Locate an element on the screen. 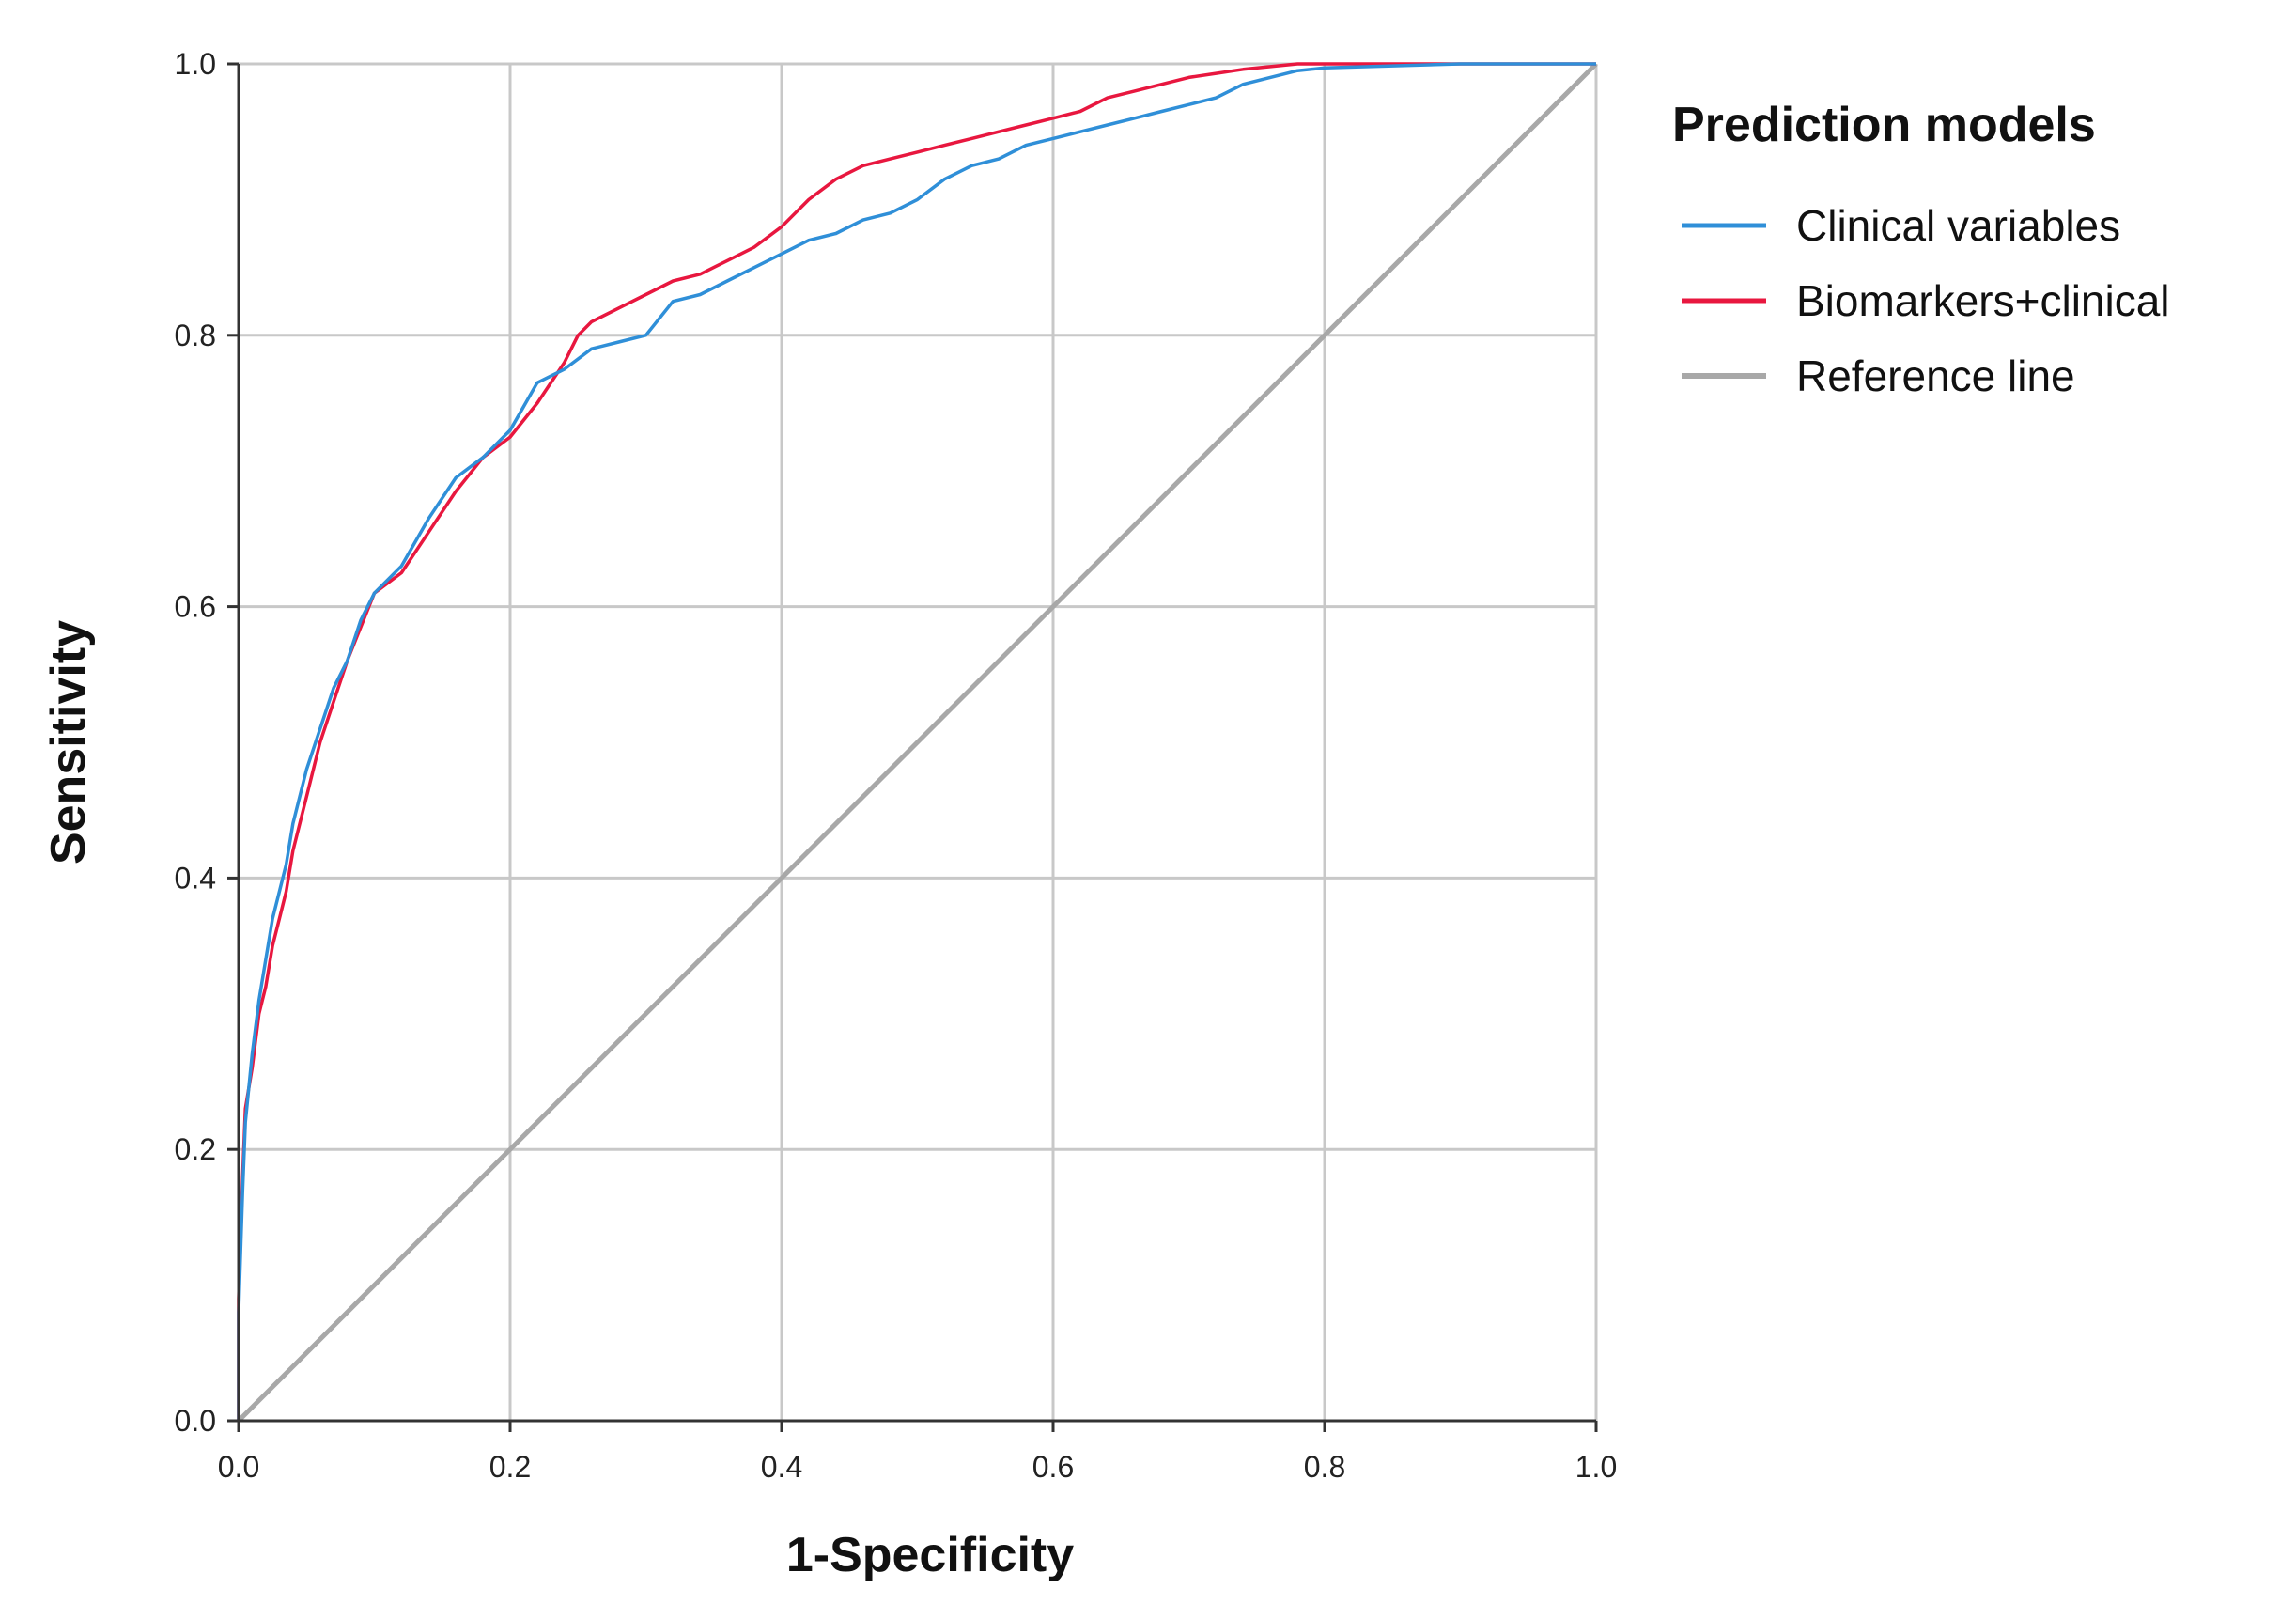  x-axis-title: 1-Specificity is located at coordinates (930, 1555).